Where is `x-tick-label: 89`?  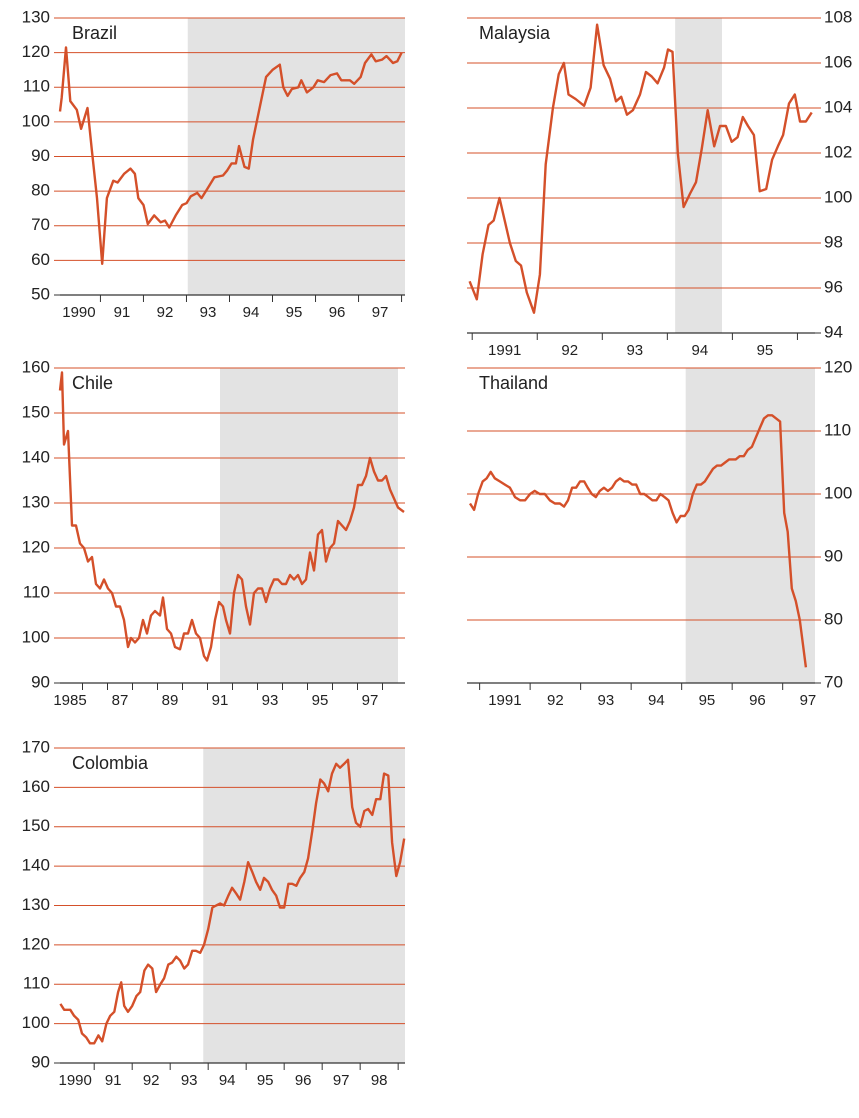
x-tick-label: 89 is located at coordinates (170, 700).